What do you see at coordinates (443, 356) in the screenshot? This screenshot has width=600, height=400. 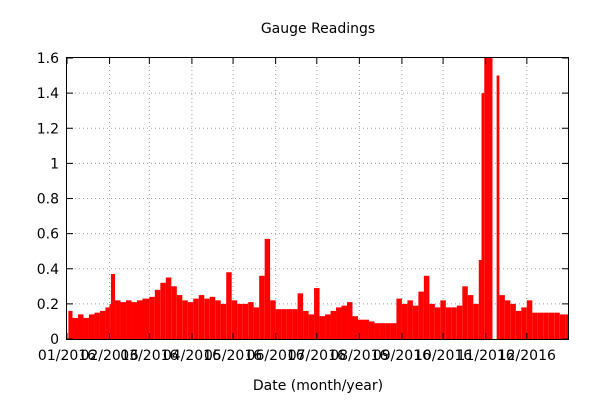 I see `x-tick-label: 10/2016` at bounding box center [443, 356].